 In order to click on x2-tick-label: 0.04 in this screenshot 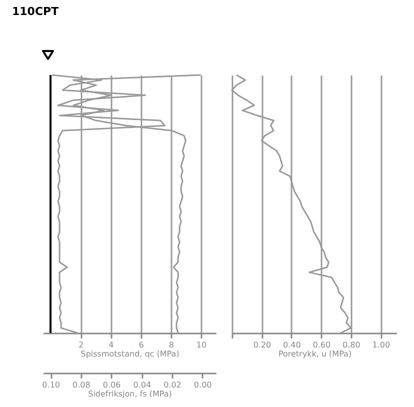, I will do `click(142, 385)`.